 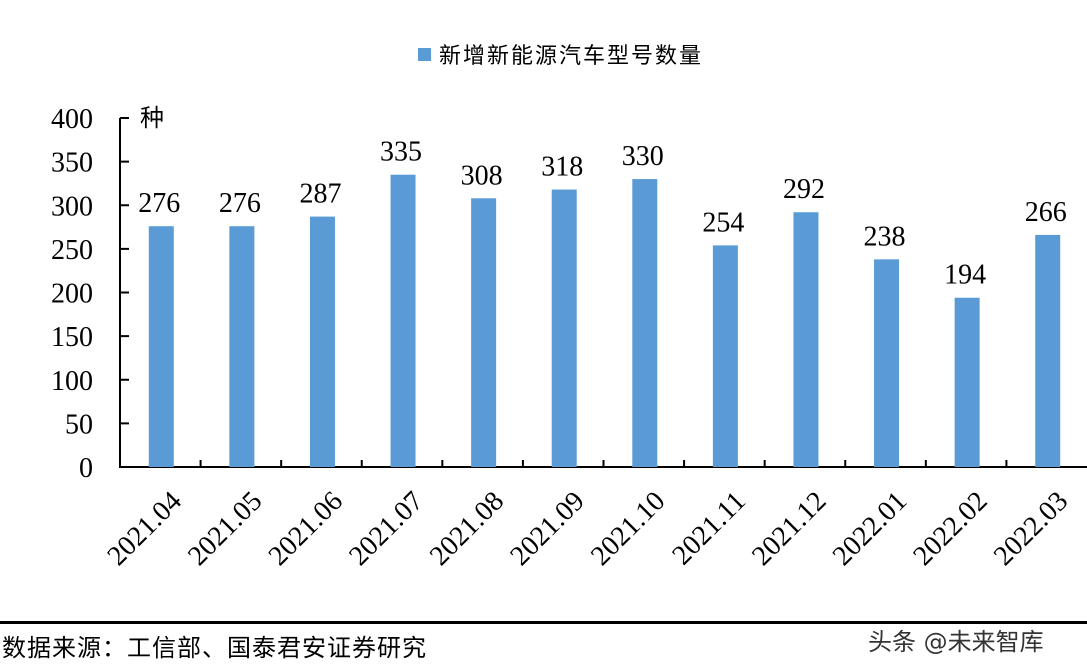 I want to click on data-label: 308, so click(x=482, y=175).